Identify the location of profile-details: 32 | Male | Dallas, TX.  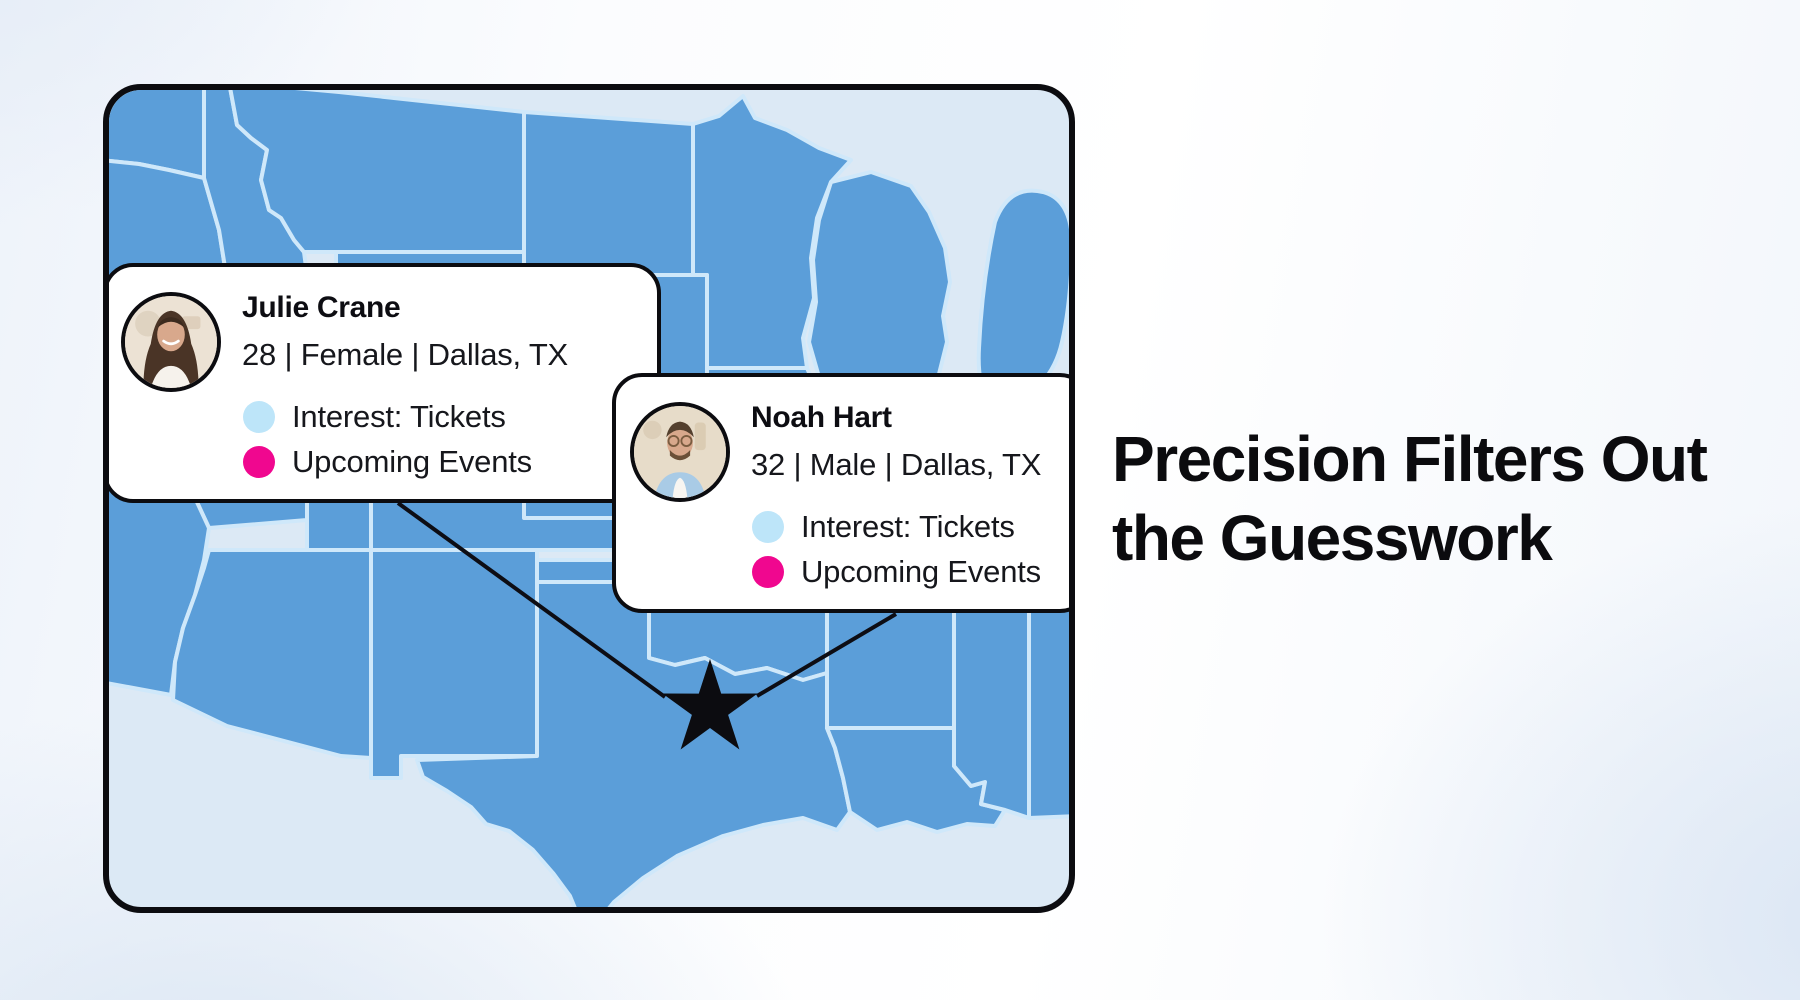
(896, 464).